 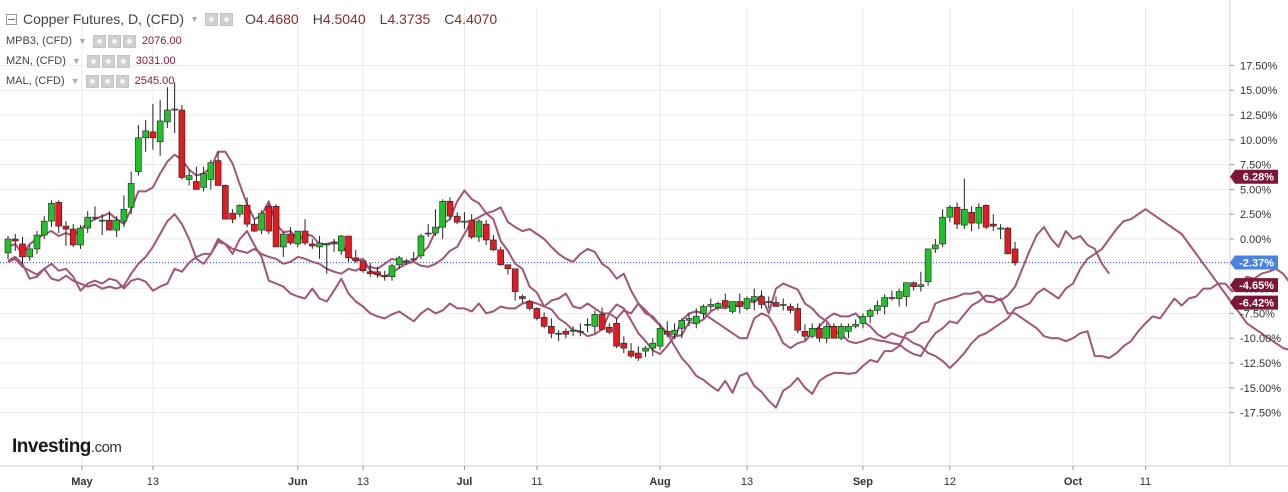 I want to click on overlay-legend-mpb3: MPB3, (CFD) ▼ 2076.00, so click(x=94, y=41).